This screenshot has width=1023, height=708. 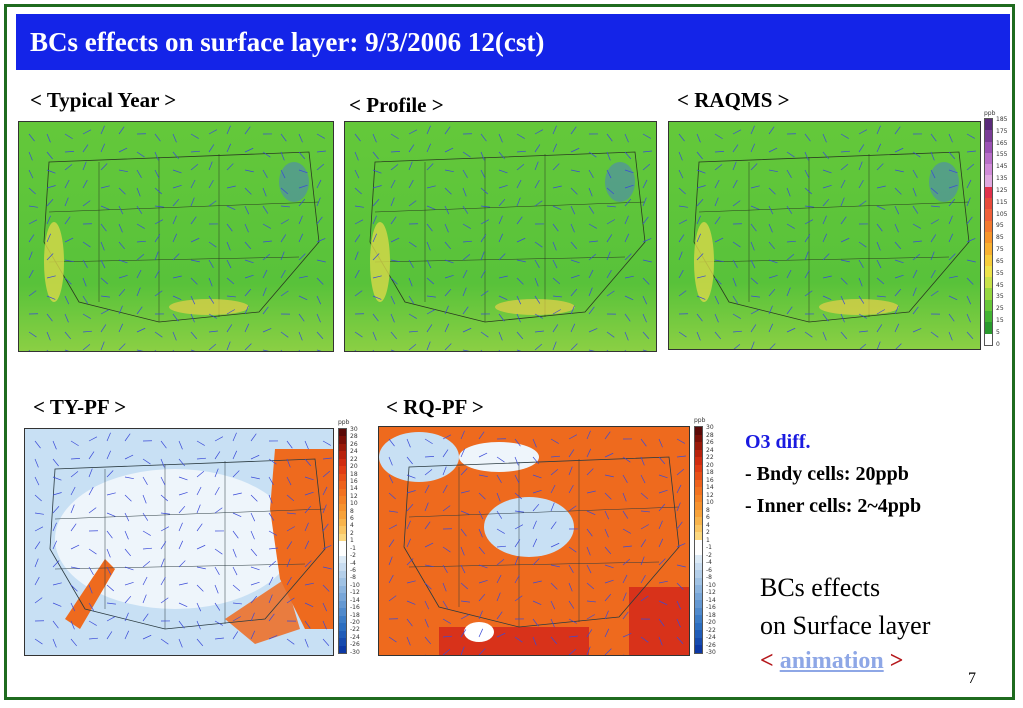 What do you see at coordinates (354, 481) in the screenshot?
I see `colorbar-diff-tick-label: 16` at bounding box center [354, 481].